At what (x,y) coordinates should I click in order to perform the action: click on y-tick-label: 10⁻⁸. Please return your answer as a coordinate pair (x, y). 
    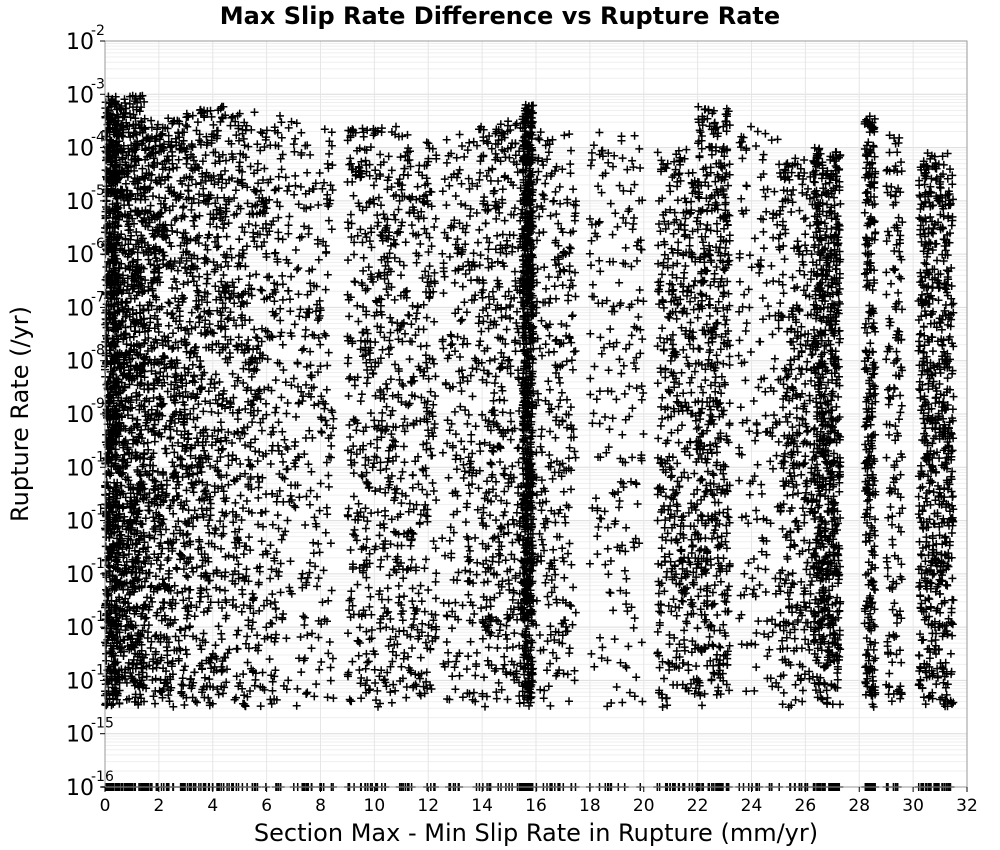
    Looking at the image, I should click on (85, 359).